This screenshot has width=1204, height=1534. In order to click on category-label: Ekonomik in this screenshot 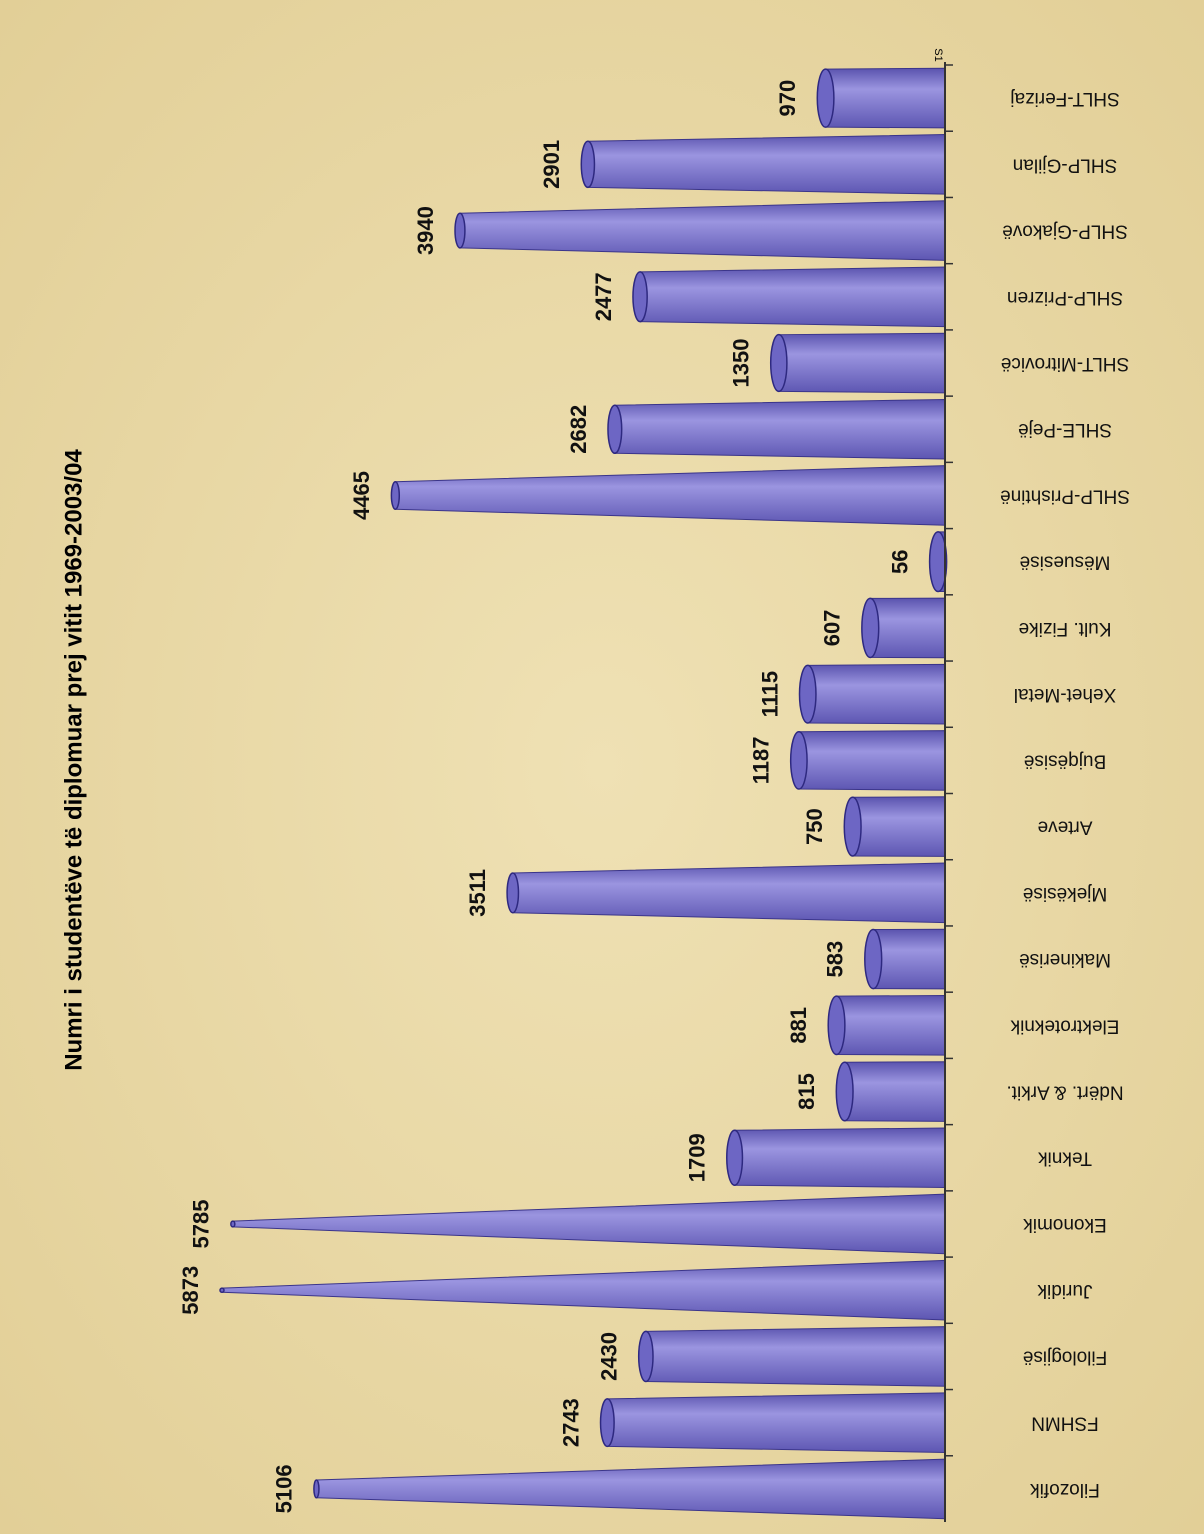, I will do `click(1065, 1224)`.